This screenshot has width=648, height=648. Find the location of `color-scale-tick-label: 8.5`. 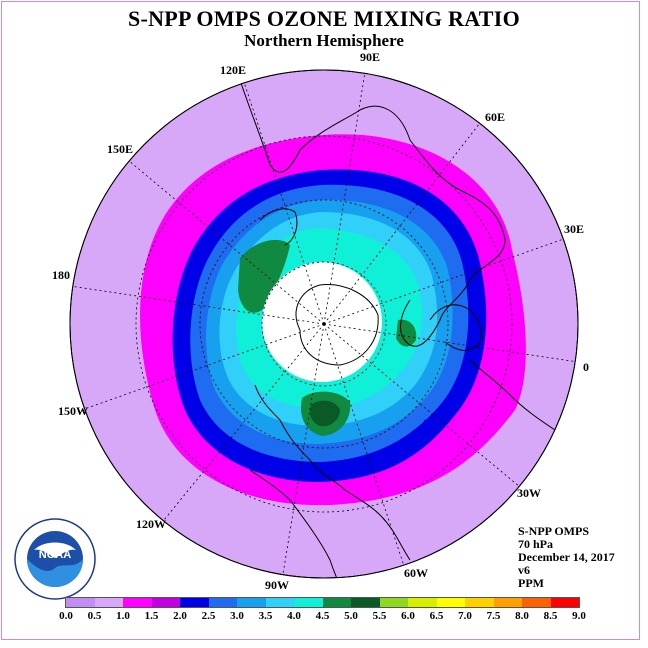

color-scale-tick-label: 8.5 is located at coordinates (550, 616).